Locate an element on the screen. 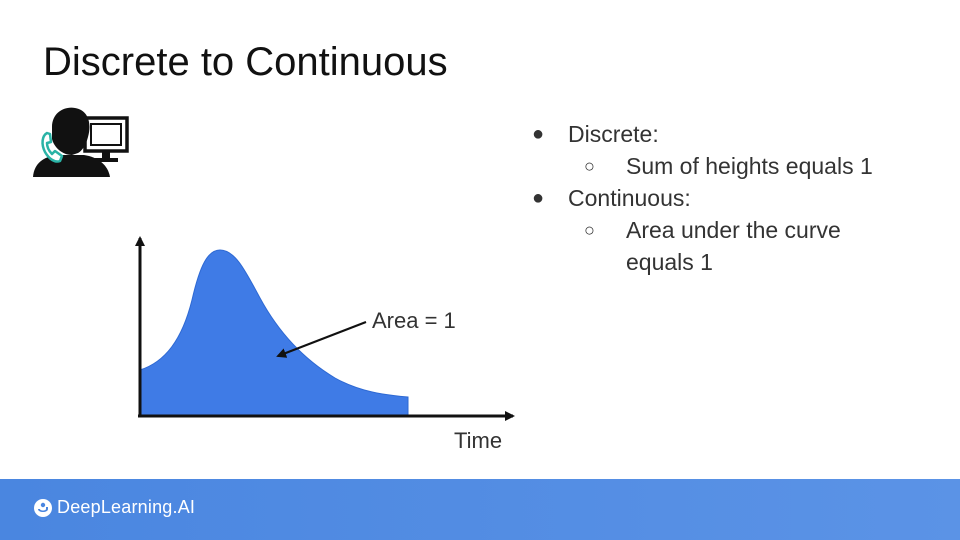 The width and height of the screenshot is (960, 540). bullet-item: ● Continuous: is located at coordinates (740, 198).